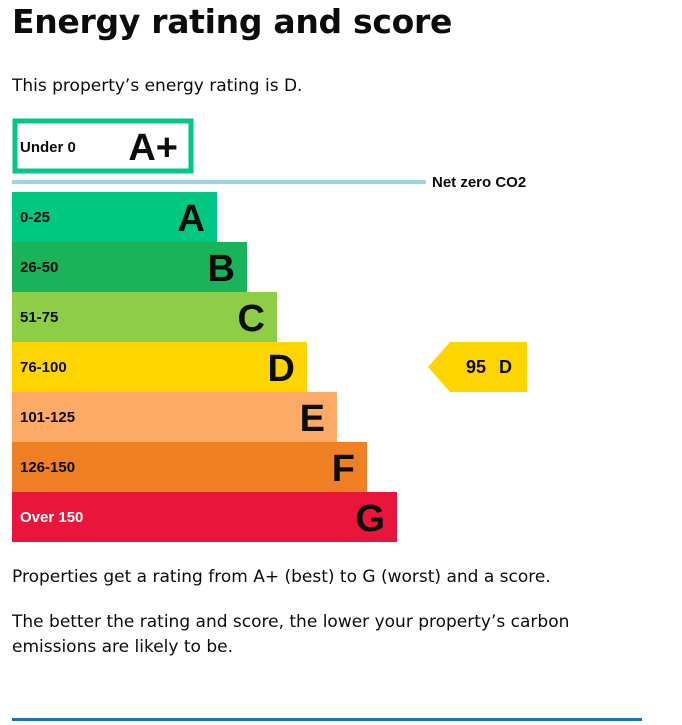  I want to click on net-zero-line, so click(219, 182).